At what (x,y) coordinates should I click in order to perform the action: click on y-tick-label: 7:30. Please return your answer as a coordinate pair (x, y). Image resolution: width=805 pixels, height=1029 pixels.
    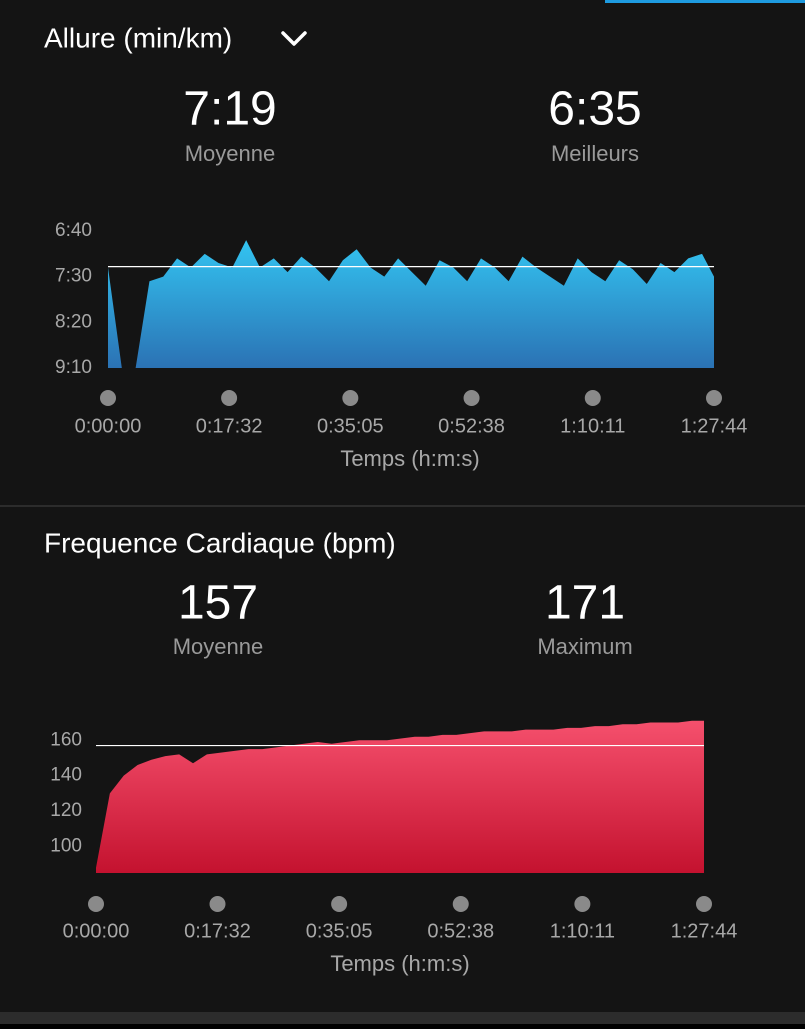
    Looking at the image, I should click on (73, 276).